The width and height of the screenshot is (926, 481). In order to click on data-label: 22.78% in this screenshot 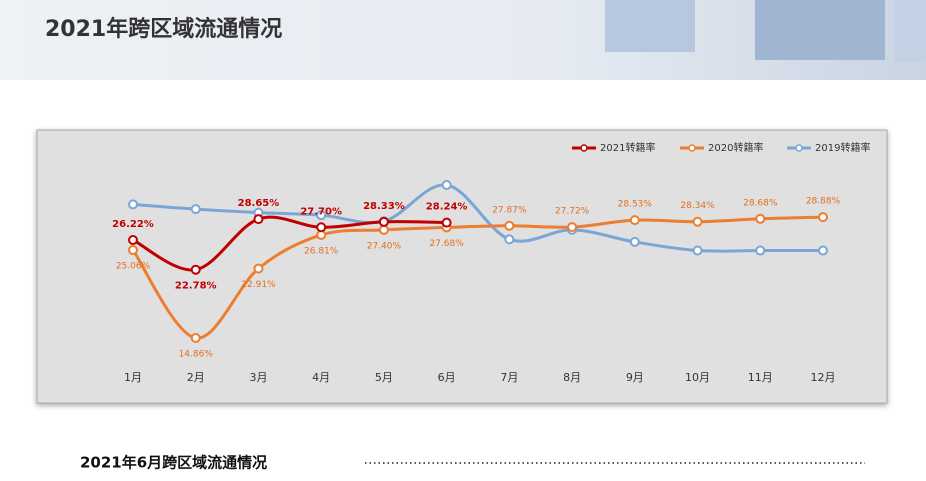, I will do `click(196, 286)`.